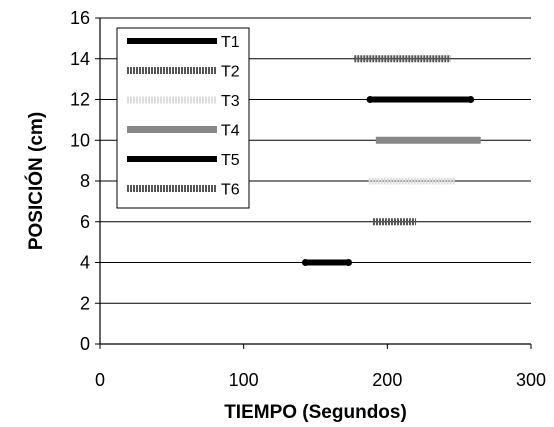  I want to click on legend-box, so click(183, 118).